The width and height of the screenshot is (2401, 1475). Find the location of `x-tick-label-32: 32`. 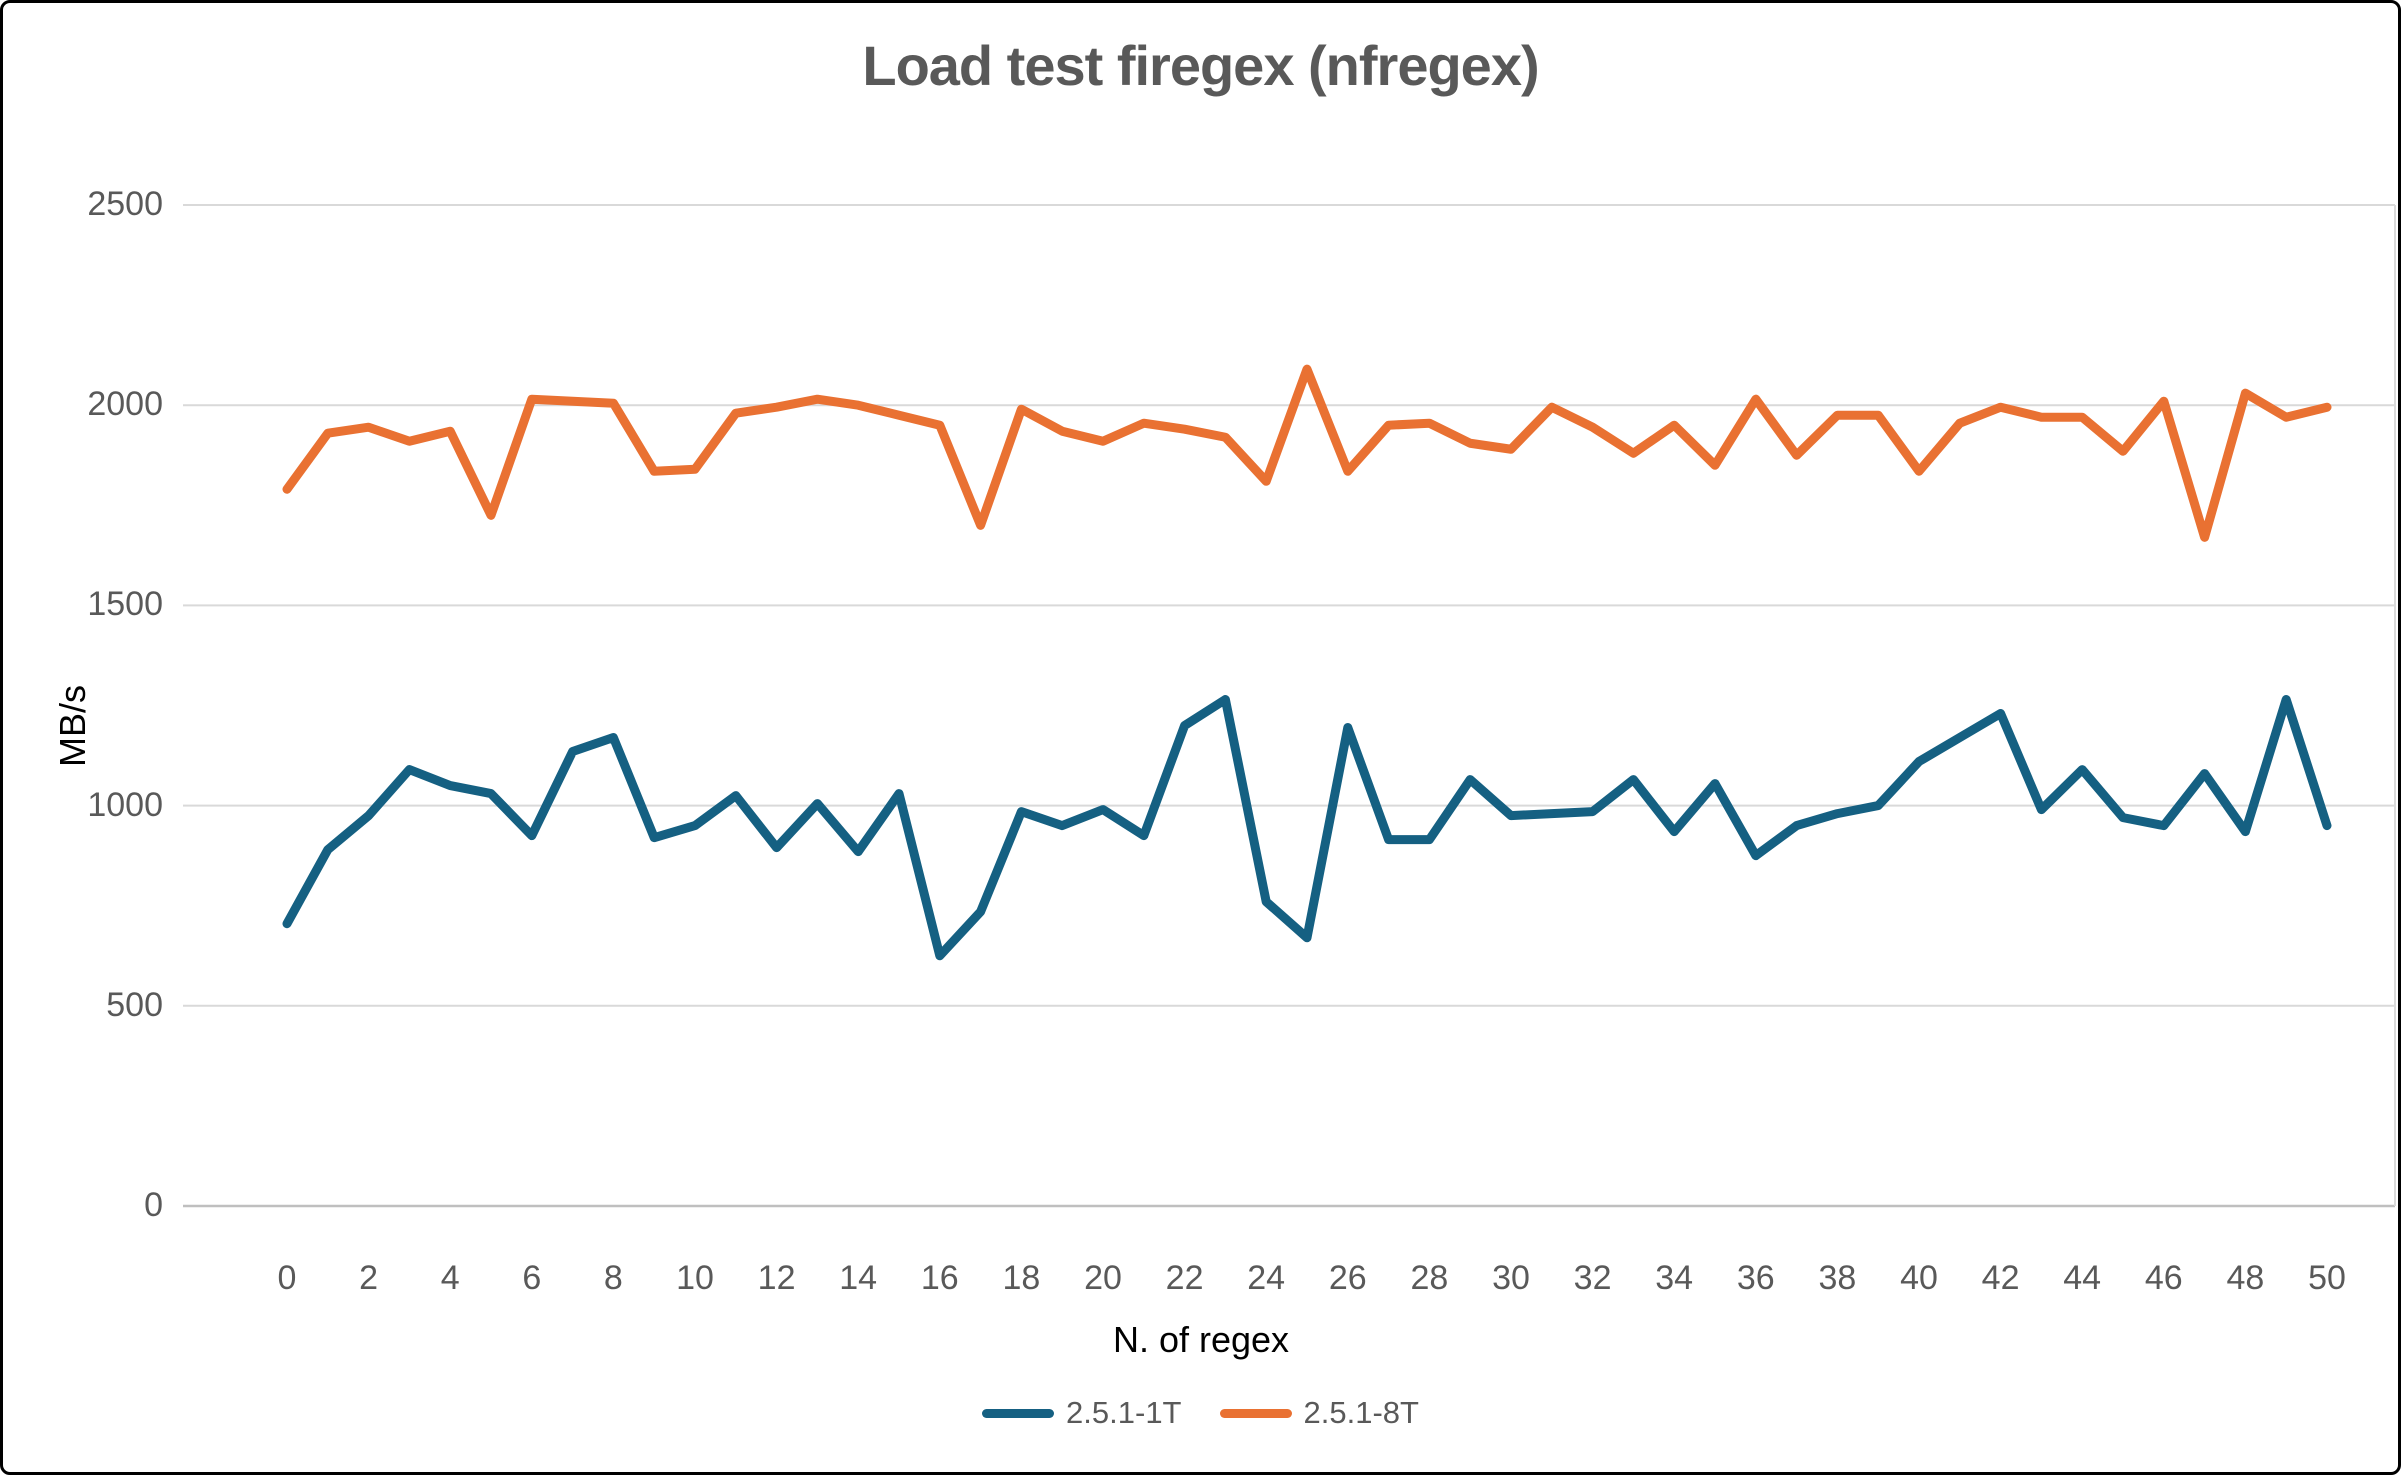

x-tick-label-32: 32 is located at coordinates (1592, 1278).